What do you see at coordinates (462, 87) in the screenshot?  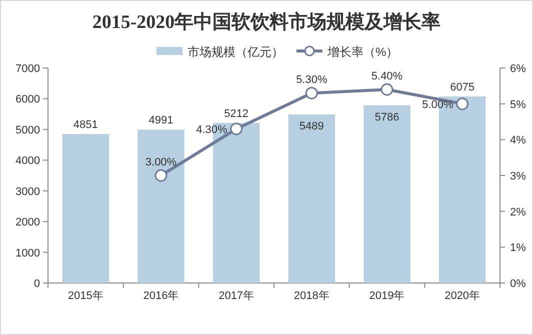 I see `data-label: 6075` at bounding box center [462, 87].